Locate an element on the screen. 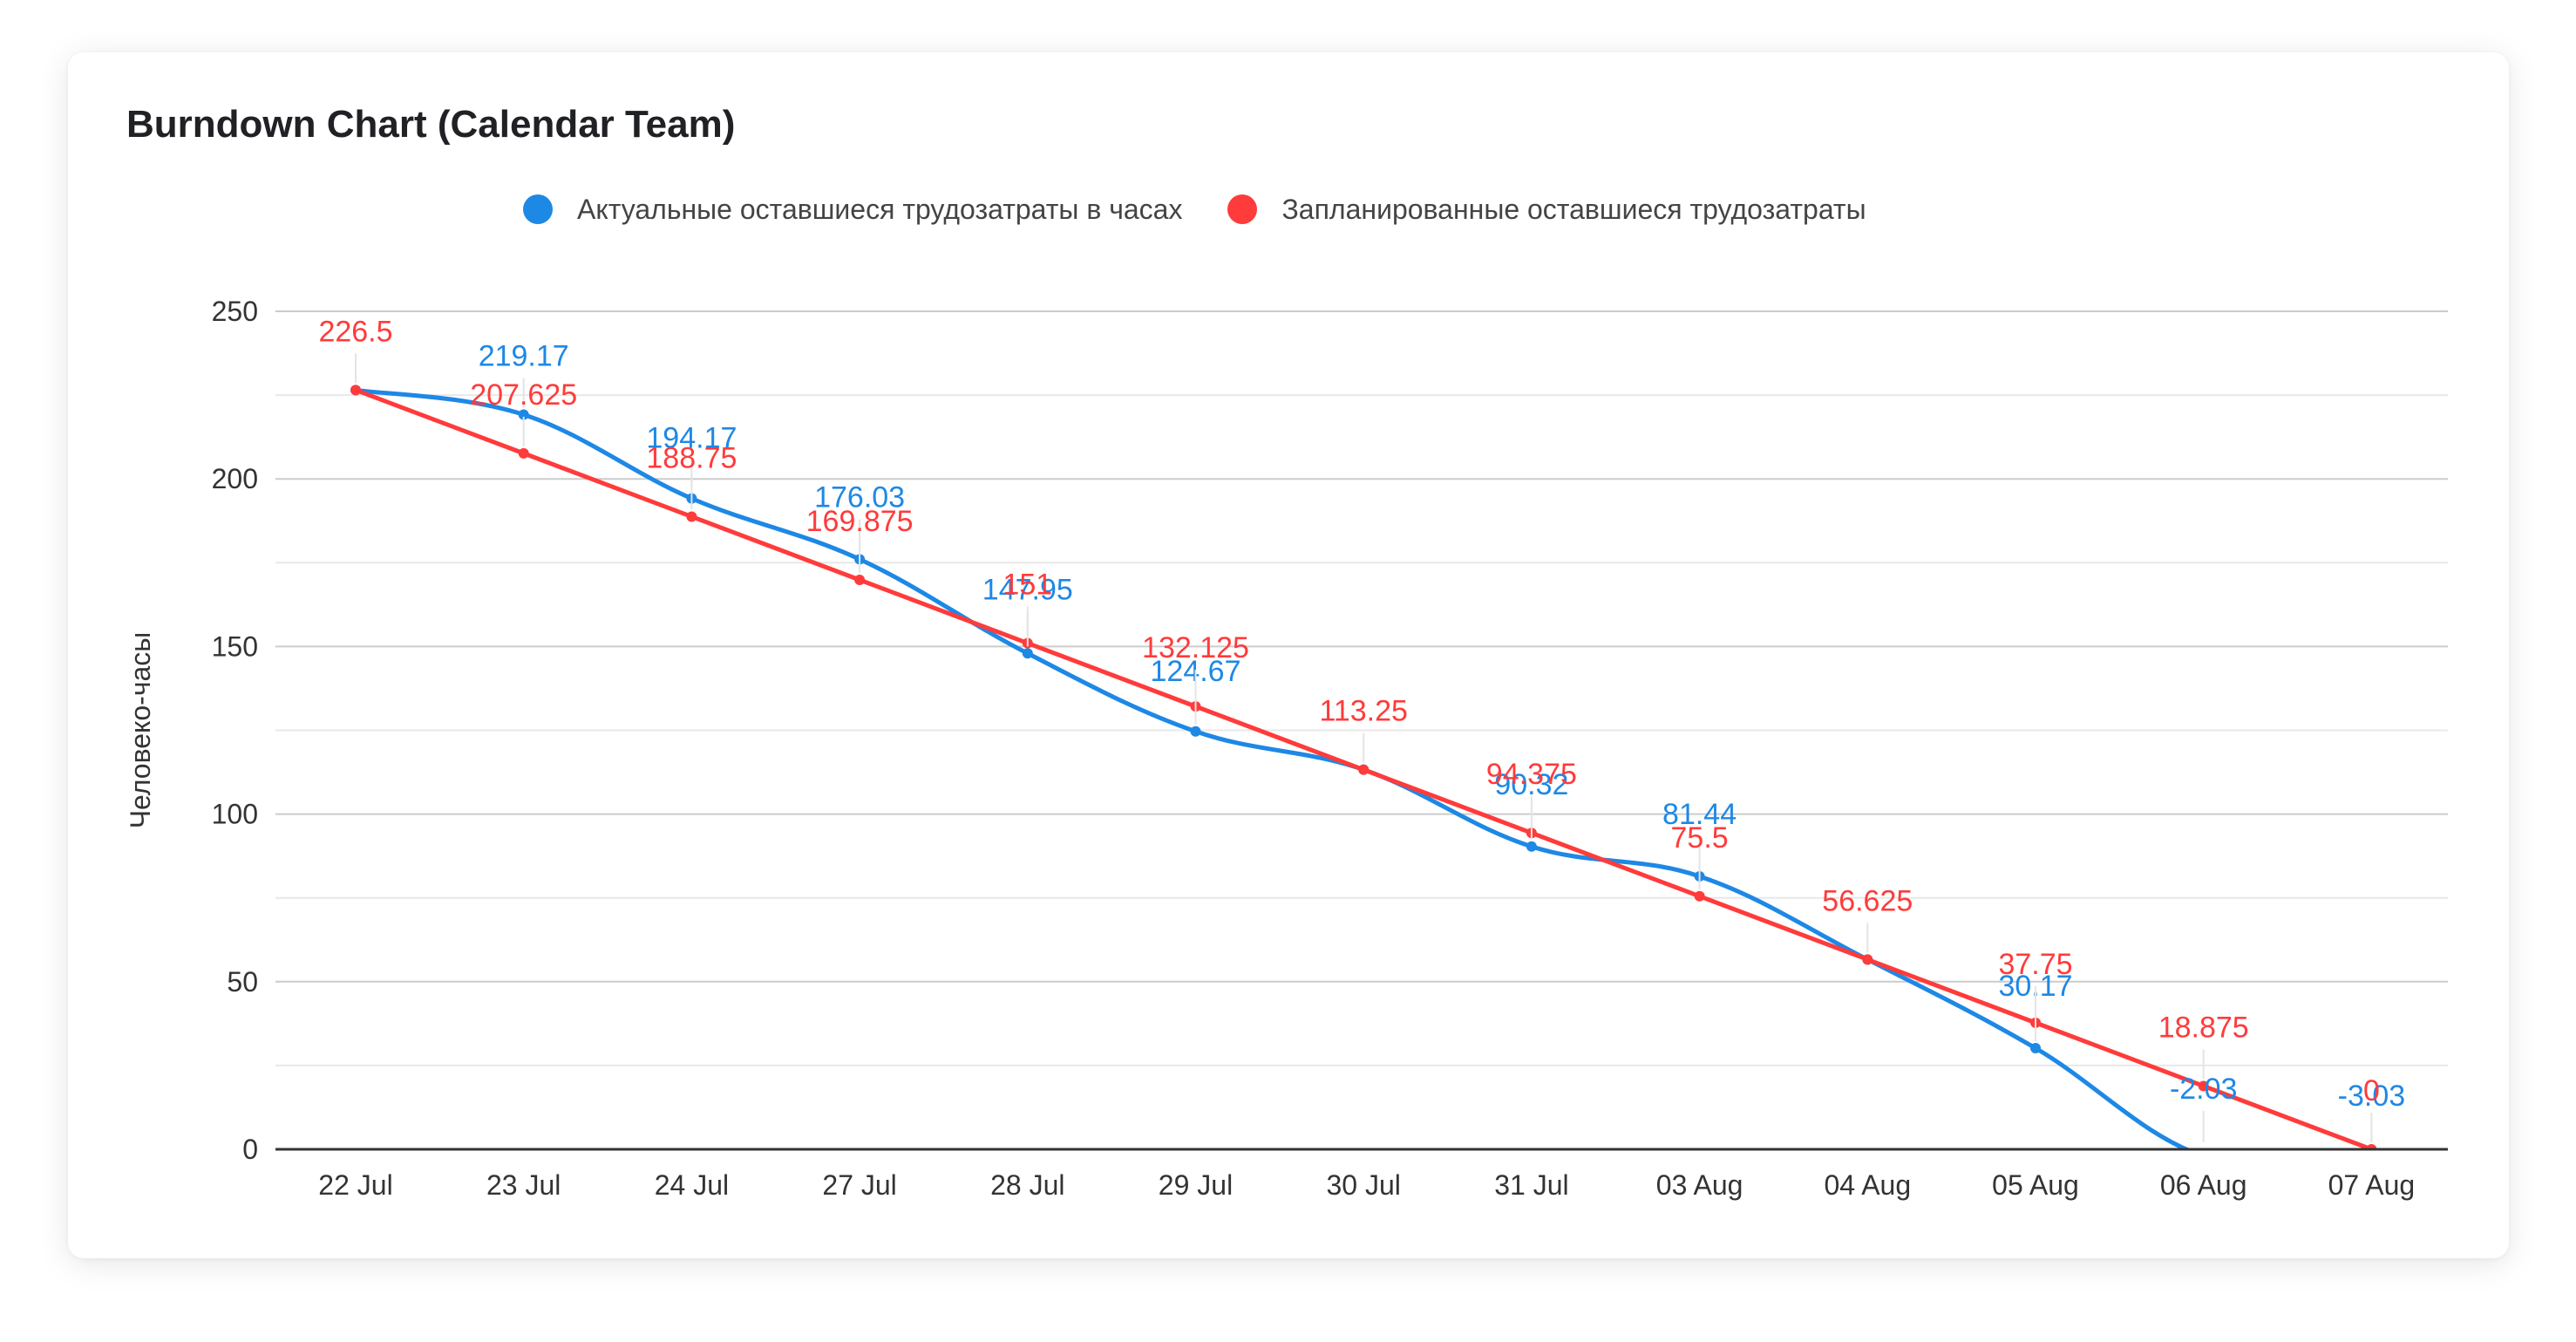 The image size is (2576, 1342). data-label-planned: 188.75 is located at coordinates (691, 457).